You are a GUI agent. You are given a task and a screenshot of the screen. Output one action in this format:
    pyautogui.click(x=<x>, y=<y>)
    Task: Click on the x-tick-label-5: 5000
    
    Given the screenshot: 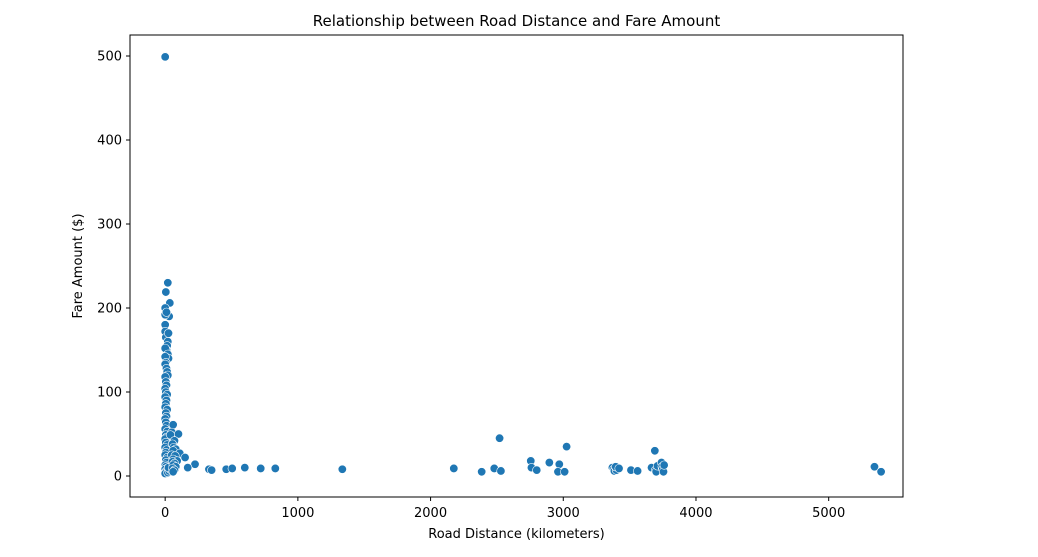 What is the action you would take?
    pyautogui.click(x=828, y=513)
    